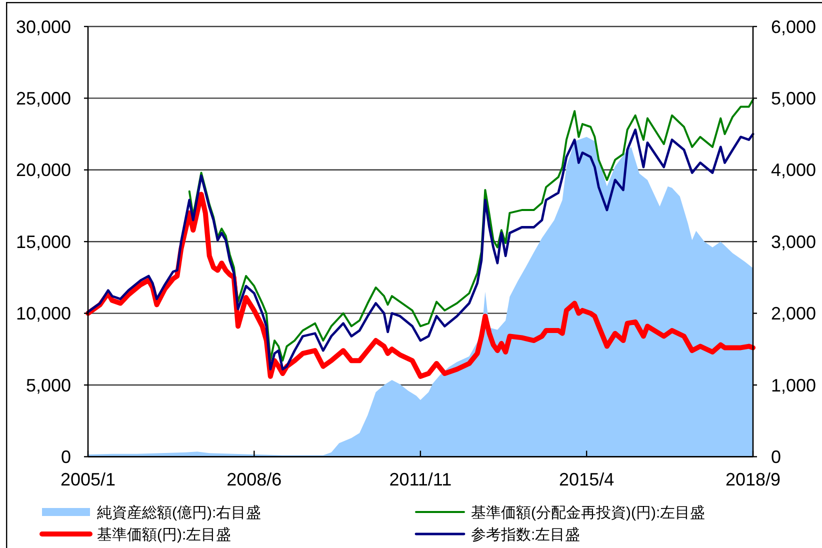 This screenshot has width=822, height=548. Describe the element at coordinates (43, 242) in the screenshot. I see `y-tick-label: 15,000` at that location.